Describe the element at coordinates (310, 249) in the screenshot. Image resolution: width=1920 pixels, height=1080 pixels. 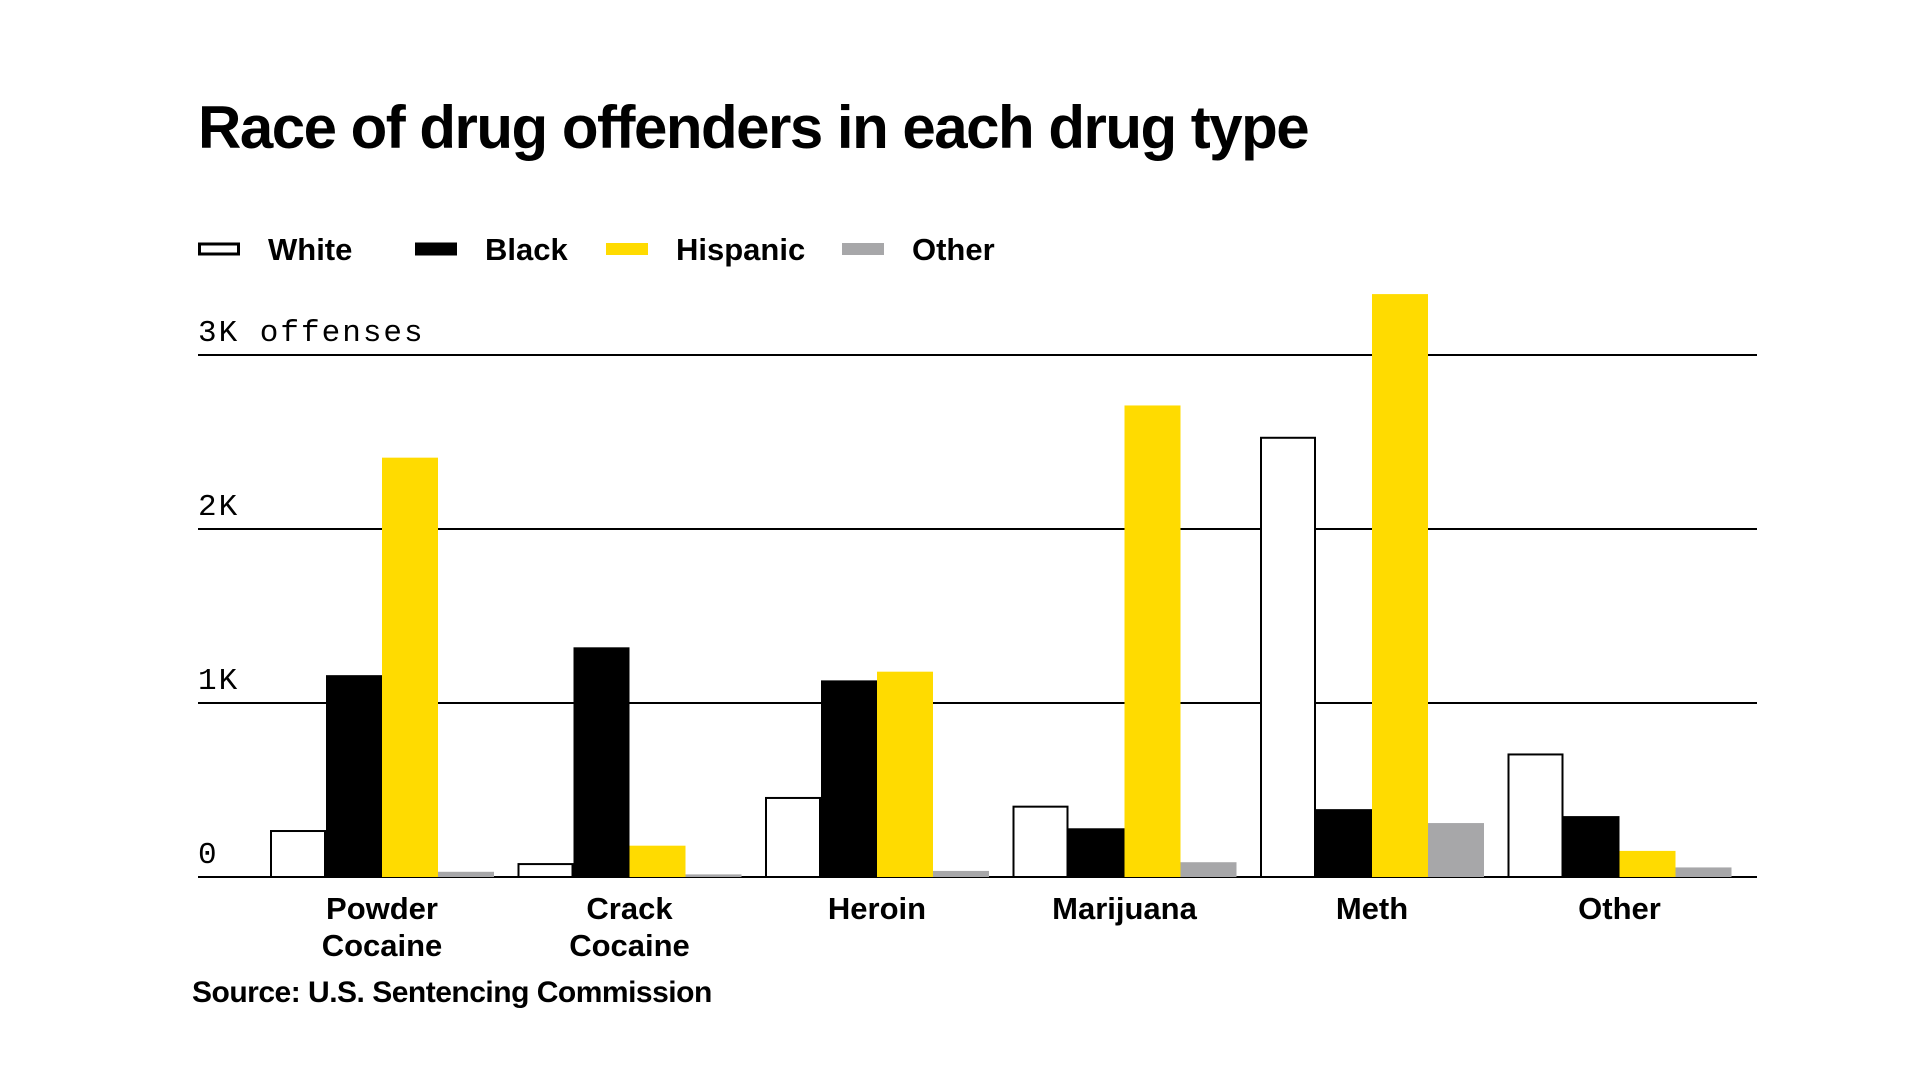
I see `legend-label-0: White` at that location.